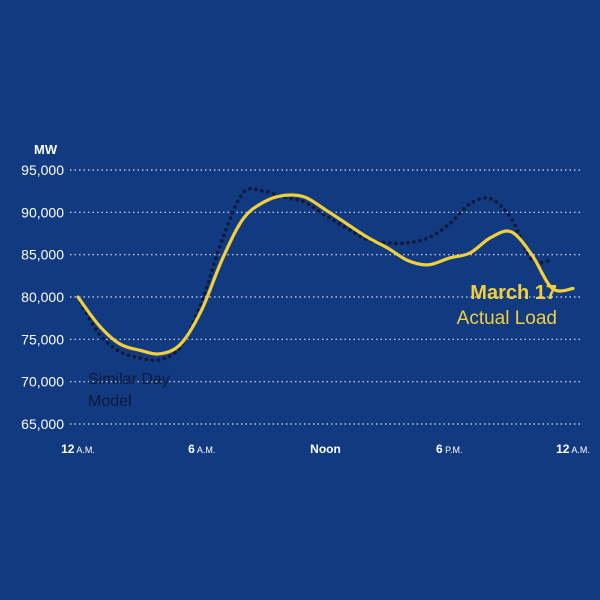 This screenshot has height=600, width=600. I want to click on x-axis: 12 A.M. 6 A.M. Noon 6 P.M. 12 A.M., so click(325, 449).